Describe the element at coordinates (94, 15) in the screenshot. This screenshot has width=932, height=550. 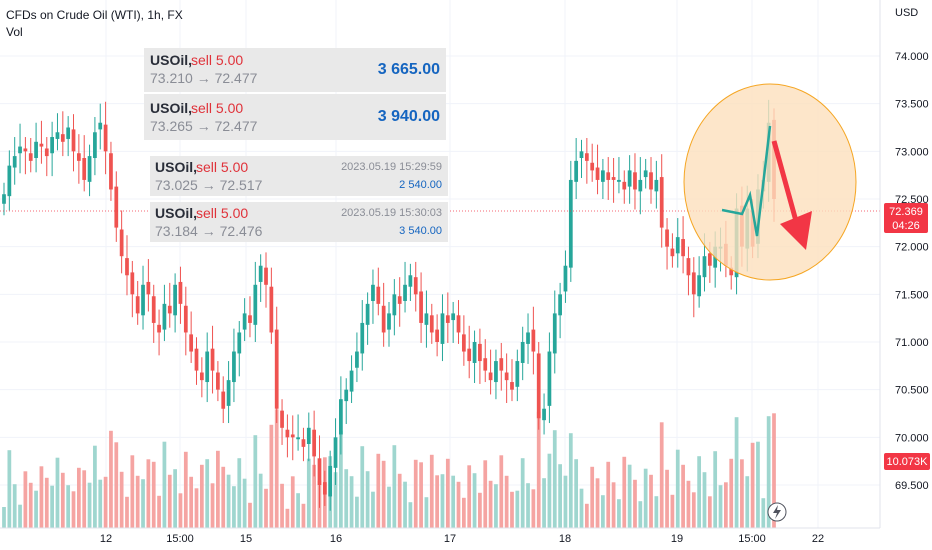
I see `chart-title: CFDs on Crude Oil (WTI), 1h, FX` at that location.